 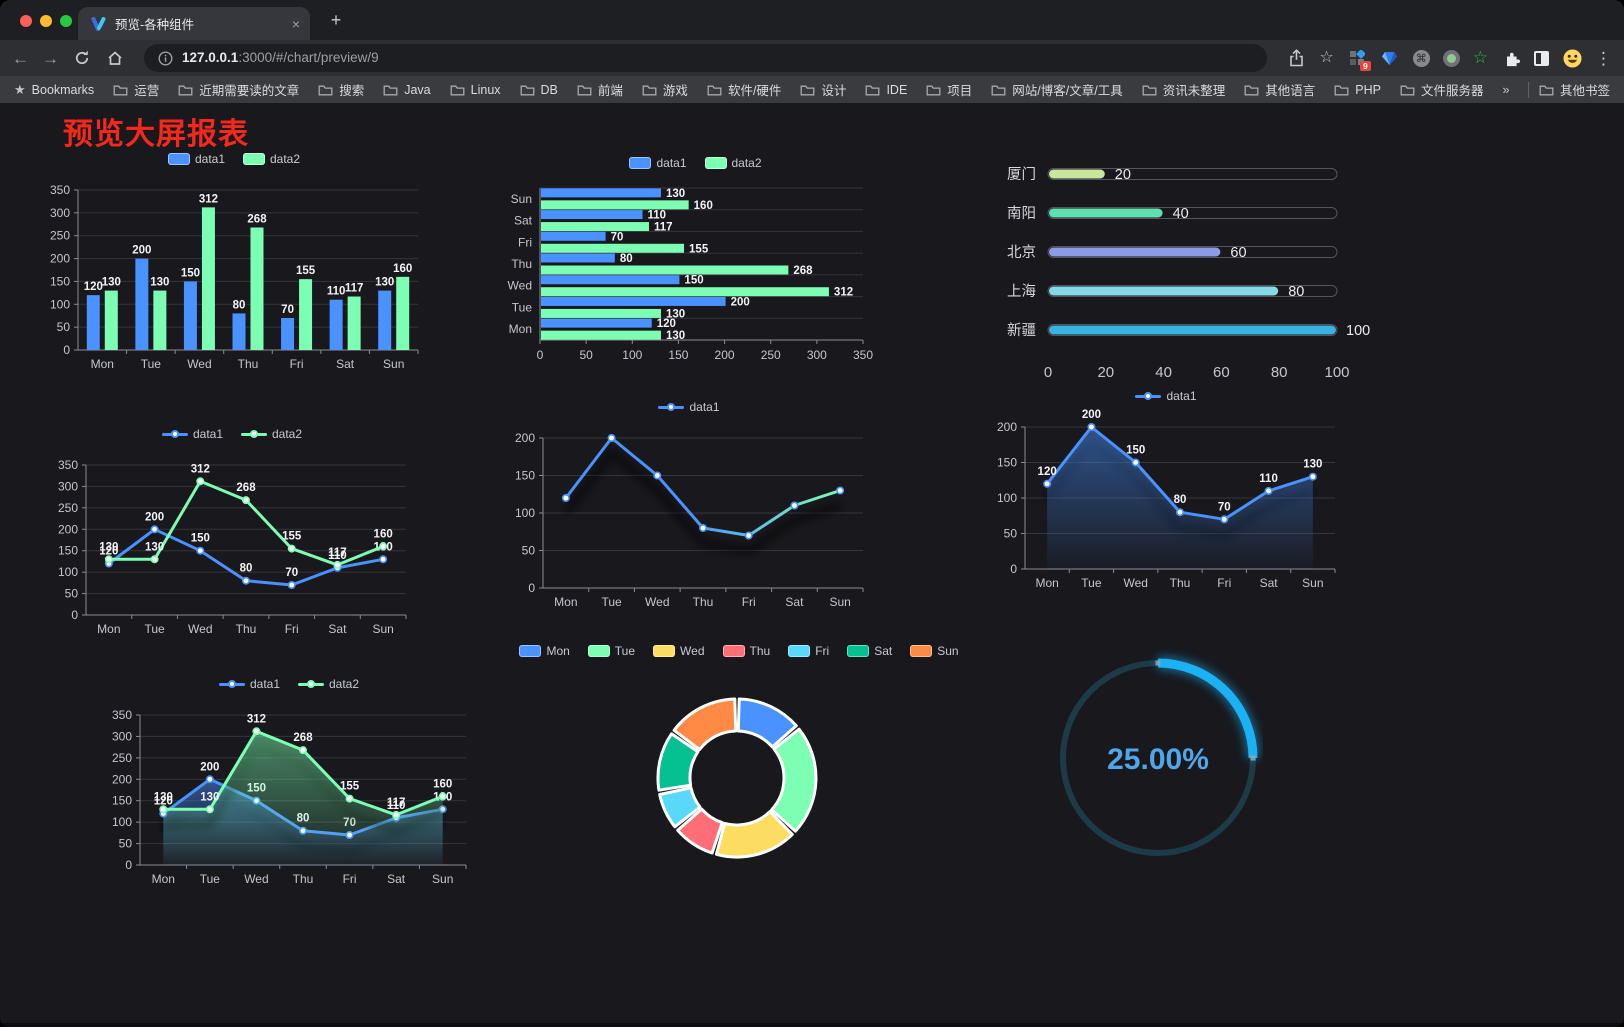 I want to click on emoji-extension-icon, so click(x=1572, y=58).